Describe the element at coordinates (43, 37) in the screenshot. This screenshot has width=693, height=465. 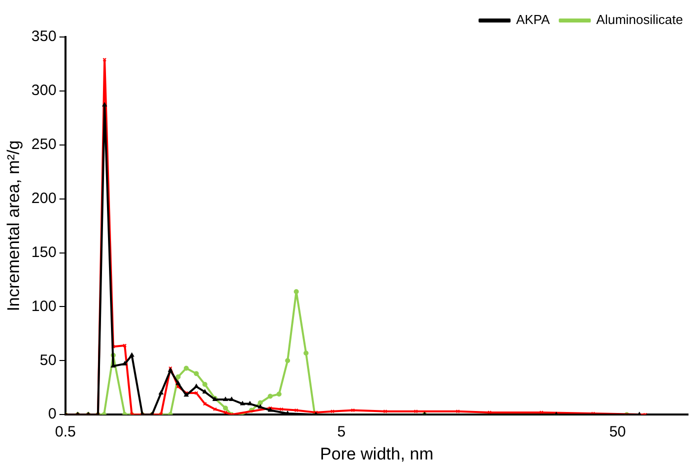
I see `y-tick-label: 350` at that location.